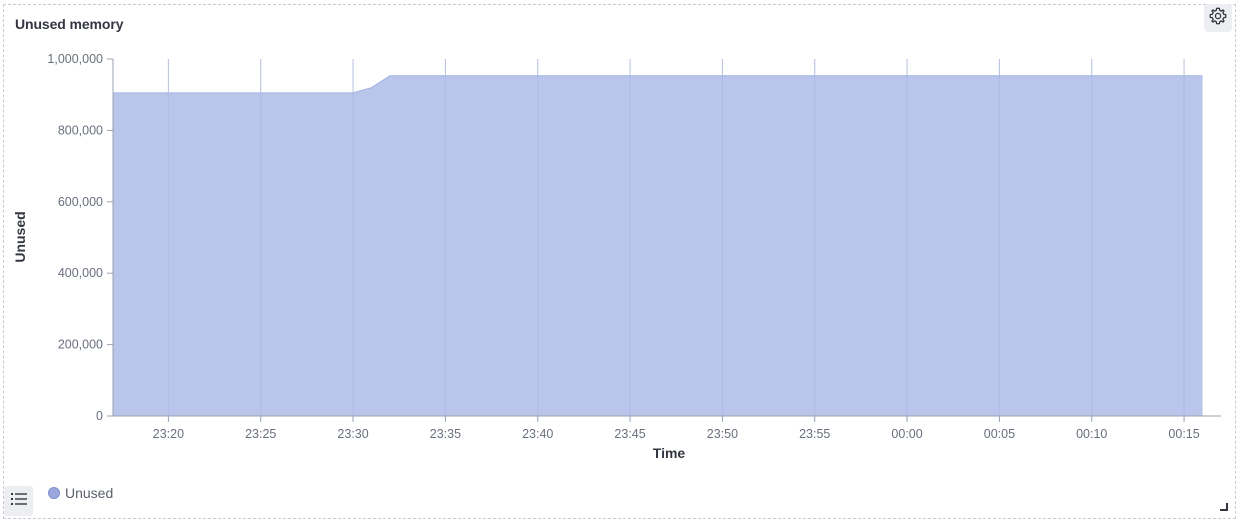 The image size is (1239, 525). I want to click on x-tick-label: 23:45, so click(629, 434).